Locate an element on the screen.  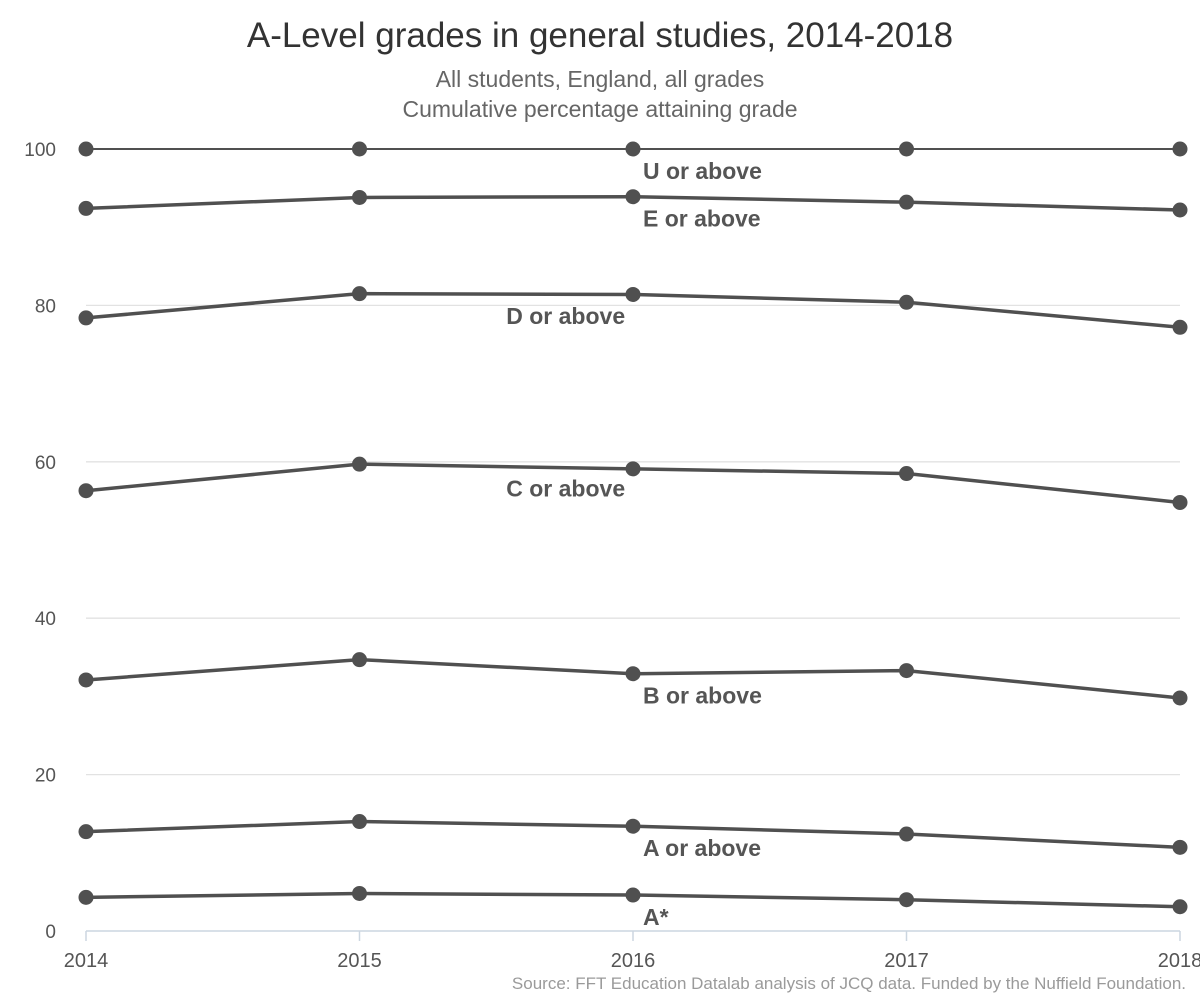
series-label: D or above is located at coordinates (565, 316).